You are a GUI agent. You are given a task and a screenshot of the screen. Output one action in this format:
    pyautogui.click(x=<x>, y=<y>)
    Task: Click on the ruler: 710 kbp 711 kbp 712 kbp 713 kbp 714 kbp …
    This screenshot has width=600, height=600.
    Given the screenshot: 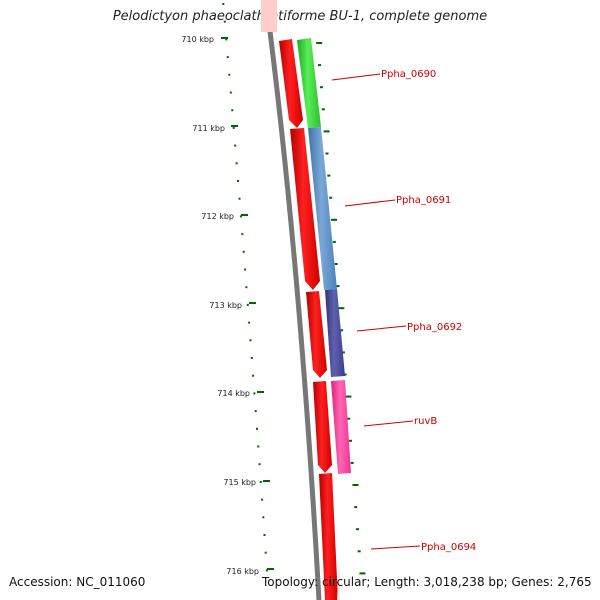 What is the action you would take?
    pyautogui.click(x=227, y=305)
    